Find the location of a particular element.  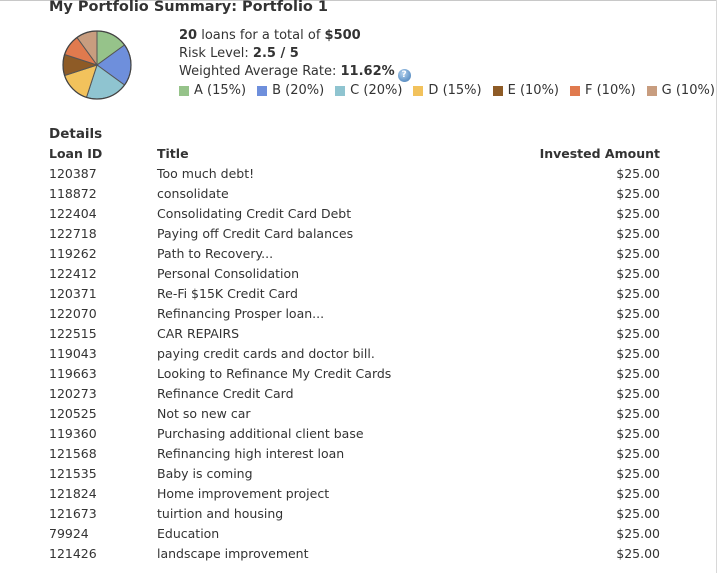

table-row: 122070 Refinancing Prosper loan... $25.00 is located at coordinates (354, 314).